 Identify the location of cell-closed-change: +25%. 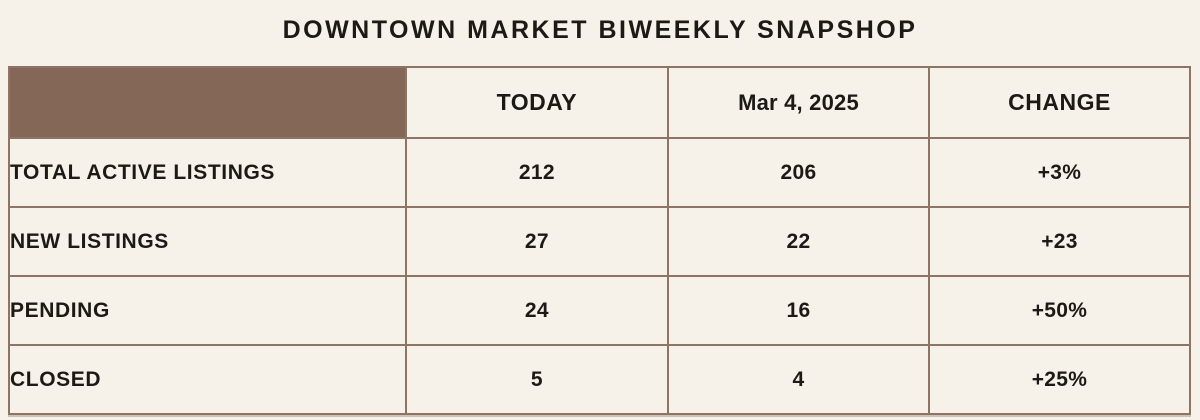
(1059, 379).